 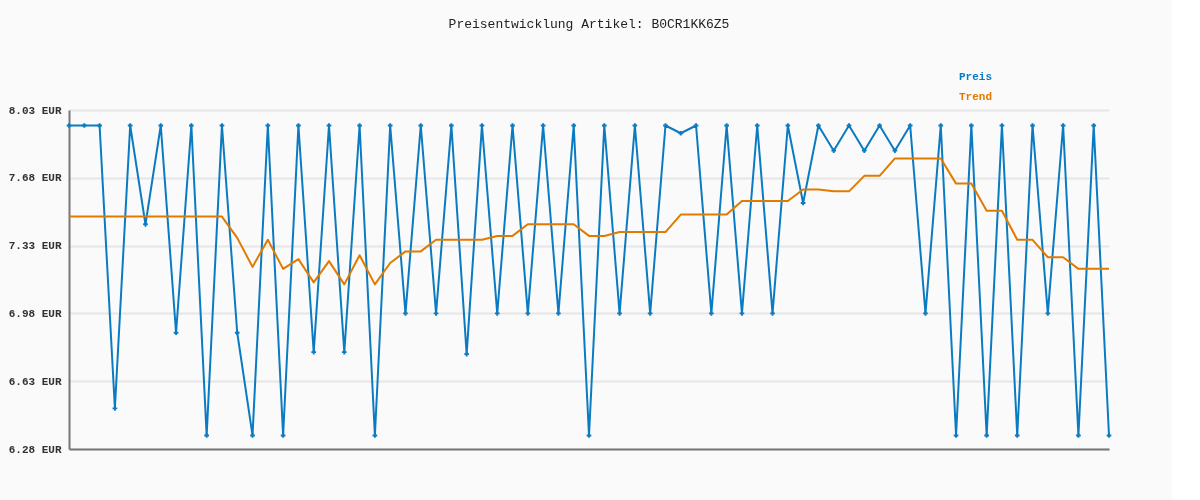 What do you see at coordinates (35, 313) in the screenshot?
I see `y-tick-label: 6.98 EUR` at bounding box center [35, 313].